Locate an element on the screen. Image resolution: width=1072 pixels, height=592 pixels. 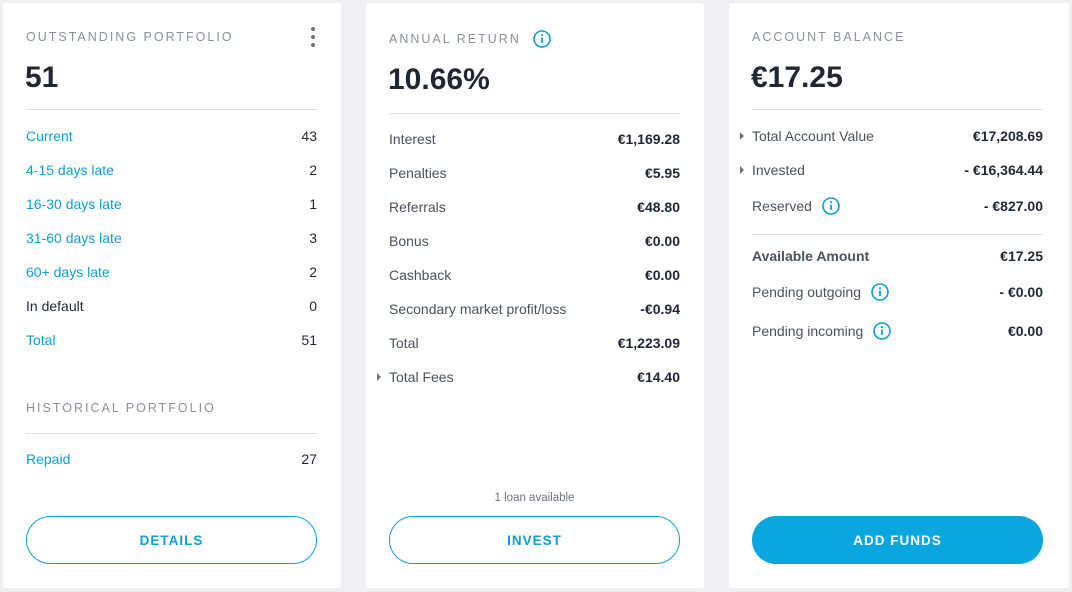
annual-return-title: ANNUAL RETURN is located at coordinates (455, 39).